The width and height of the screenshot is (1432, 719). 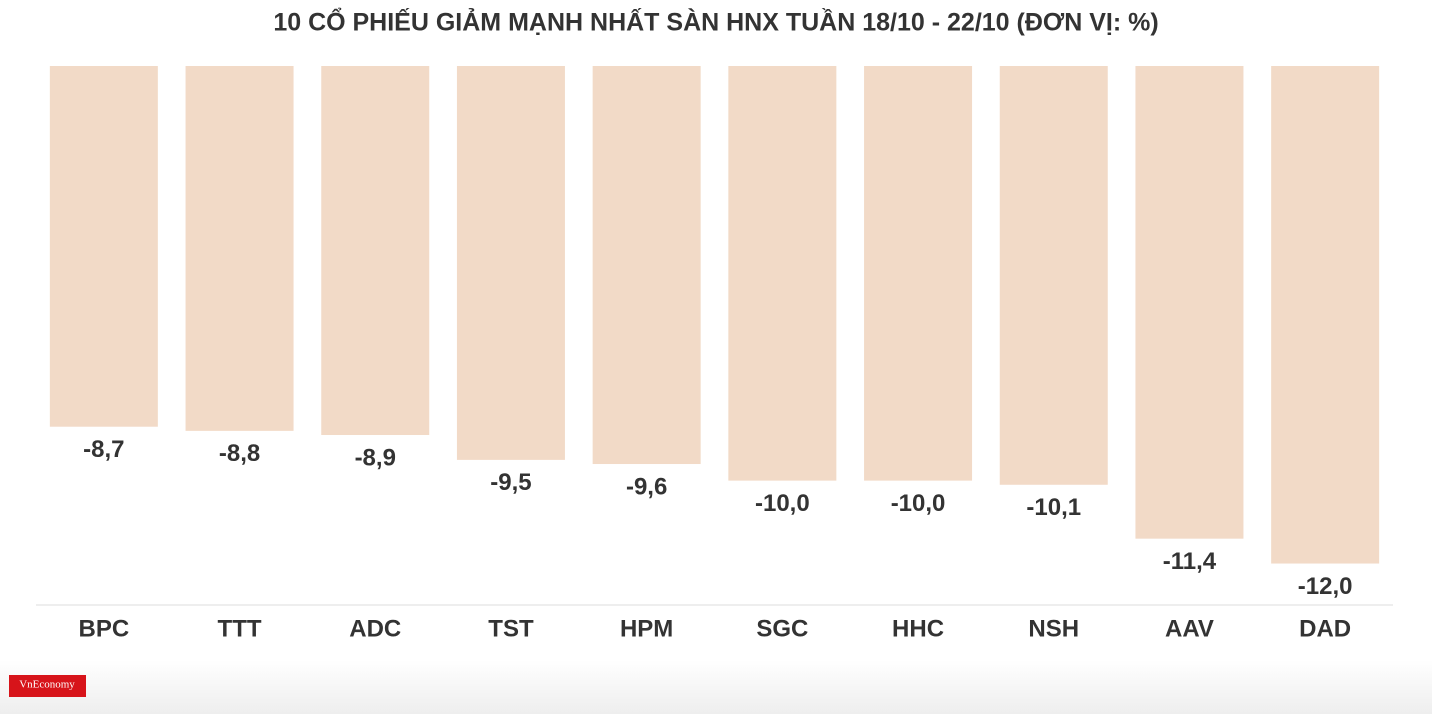 What do you see at coordinates (240, 628) in the screenshot?
I see `x-tick-label: TTT` at bounding box center [240, 628].